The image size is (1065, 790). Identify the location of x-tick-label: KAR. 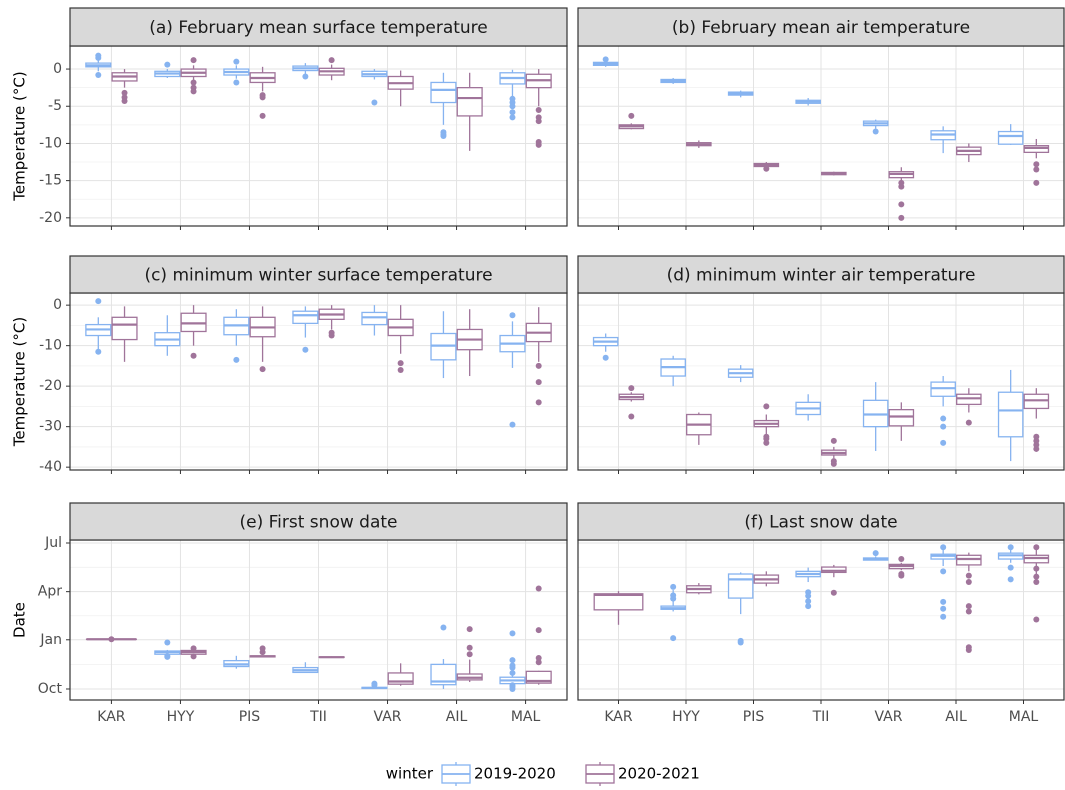
(618, 717).